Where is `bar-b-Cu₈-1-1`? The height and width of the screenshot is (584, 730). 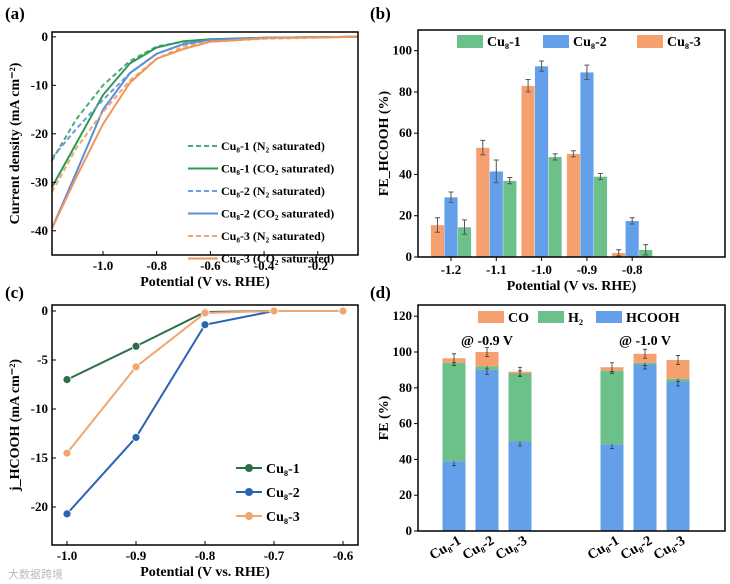
bar-b-Cu₈-1-1 is located at coordinates (509, 219).